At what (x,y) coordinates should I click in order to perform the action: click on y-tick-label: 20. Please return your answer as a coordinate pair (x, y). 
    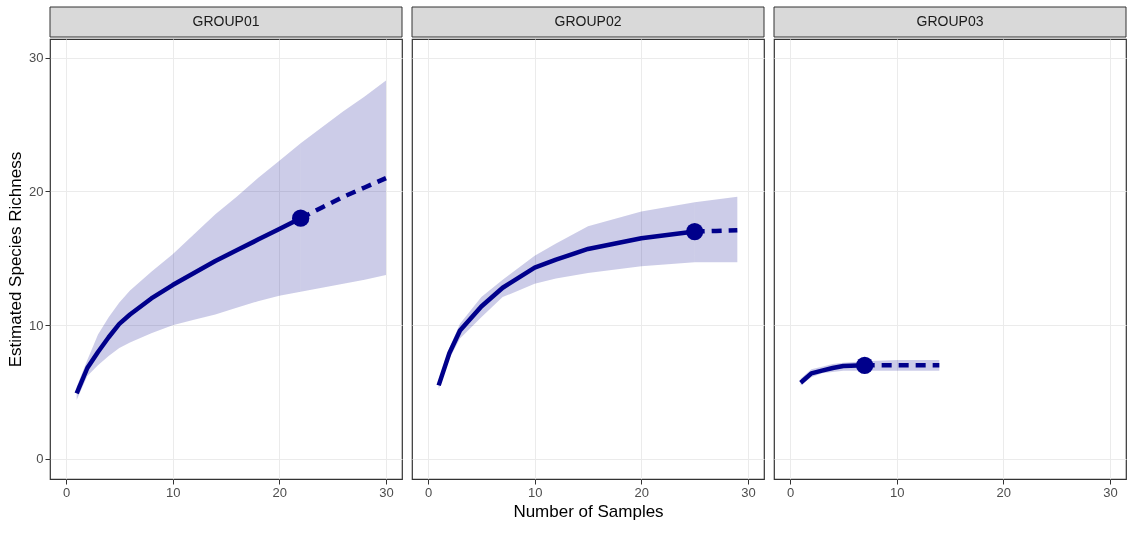
    Looking at the image, I should click on (36, 191).